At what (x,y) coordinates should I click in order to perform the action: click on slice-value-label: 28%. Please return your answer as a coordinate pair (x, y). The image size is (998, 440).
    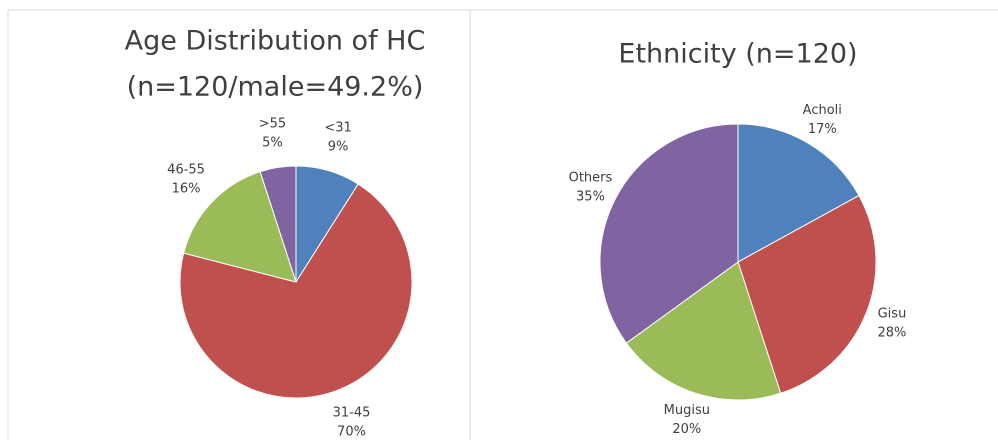
    Looking at the image, I should click on (892, 332).